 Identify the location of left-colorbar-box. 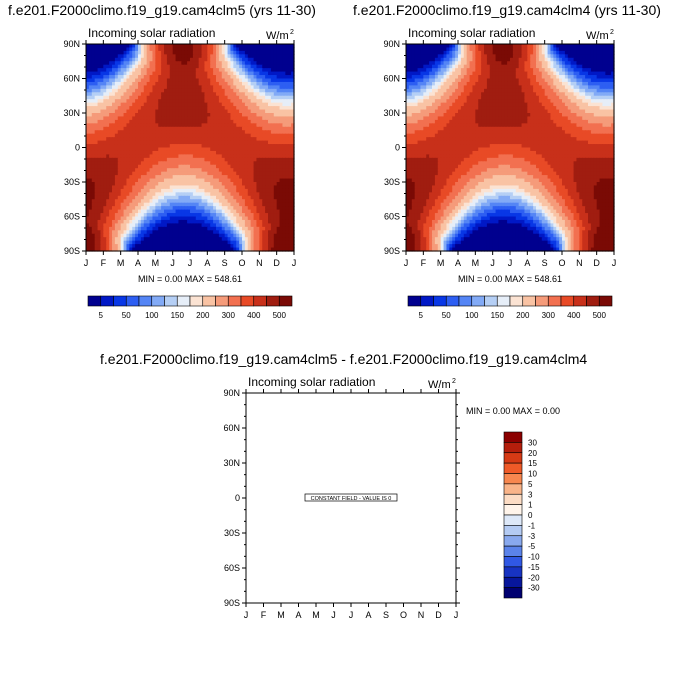
(158, 301).